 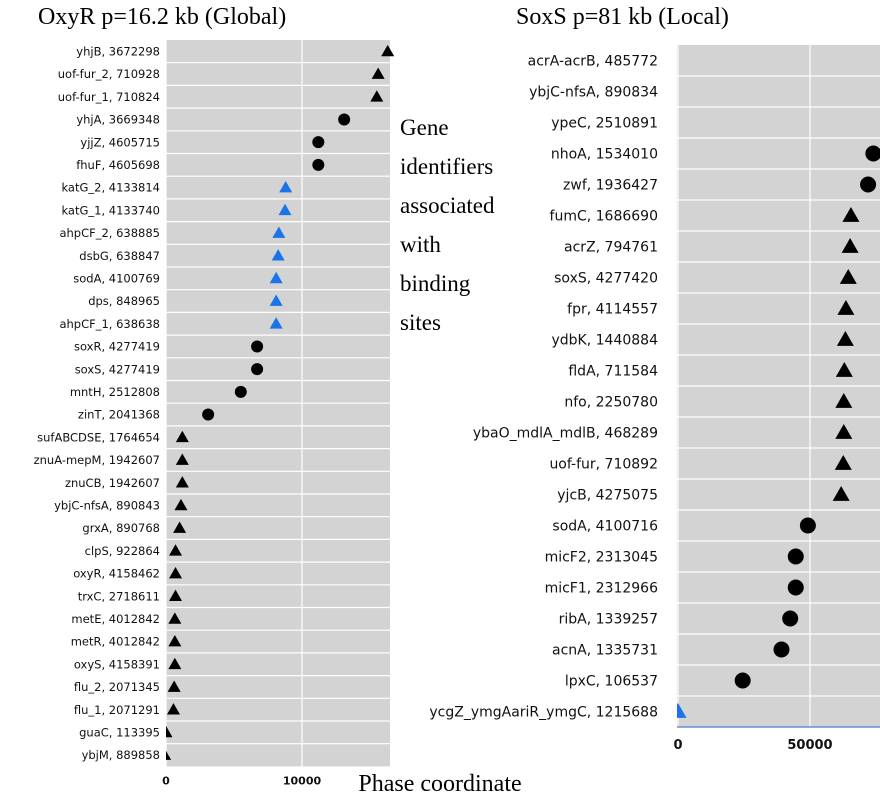 I want to click on category-label: uof-fur_2, 710928, so click(x=109, y=74).